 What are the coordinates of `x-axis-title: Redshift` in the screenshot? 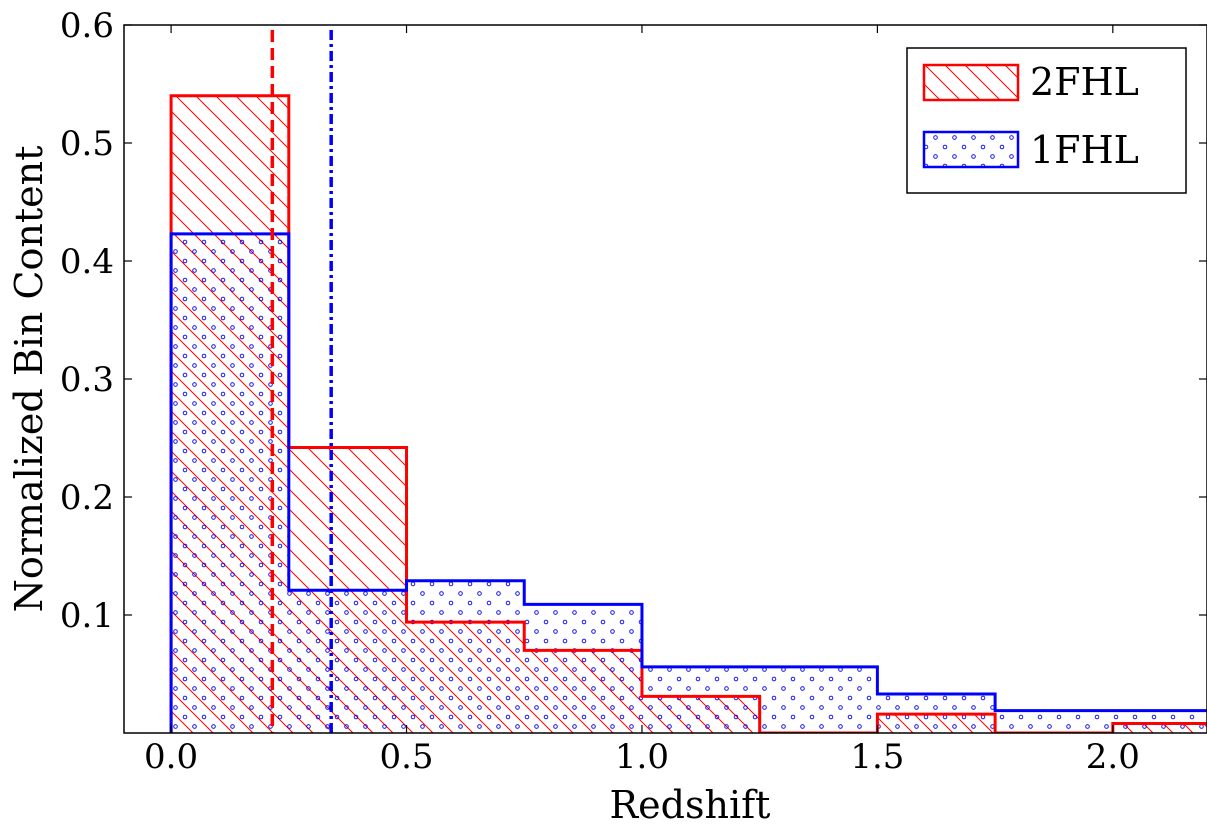 It's located at (690, 805).